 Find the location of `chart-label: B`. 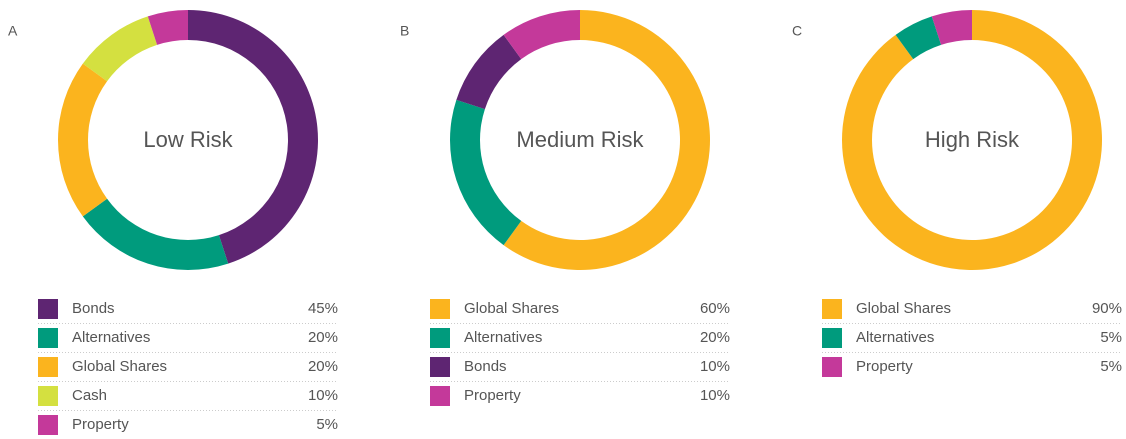

chart-label: B is located at coordinates (404, 31).